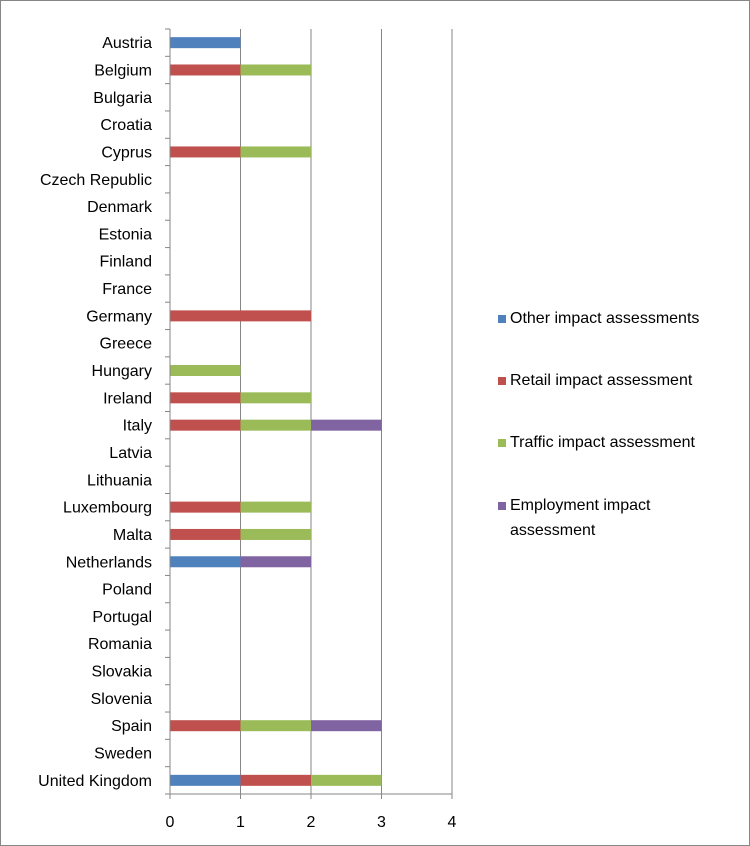 The width and height of the screenshot is (750, 846). What do you see at coordinates (132, 535) in the screenshot?
I see `category-label: Malta` at bounding box center [132, 535].